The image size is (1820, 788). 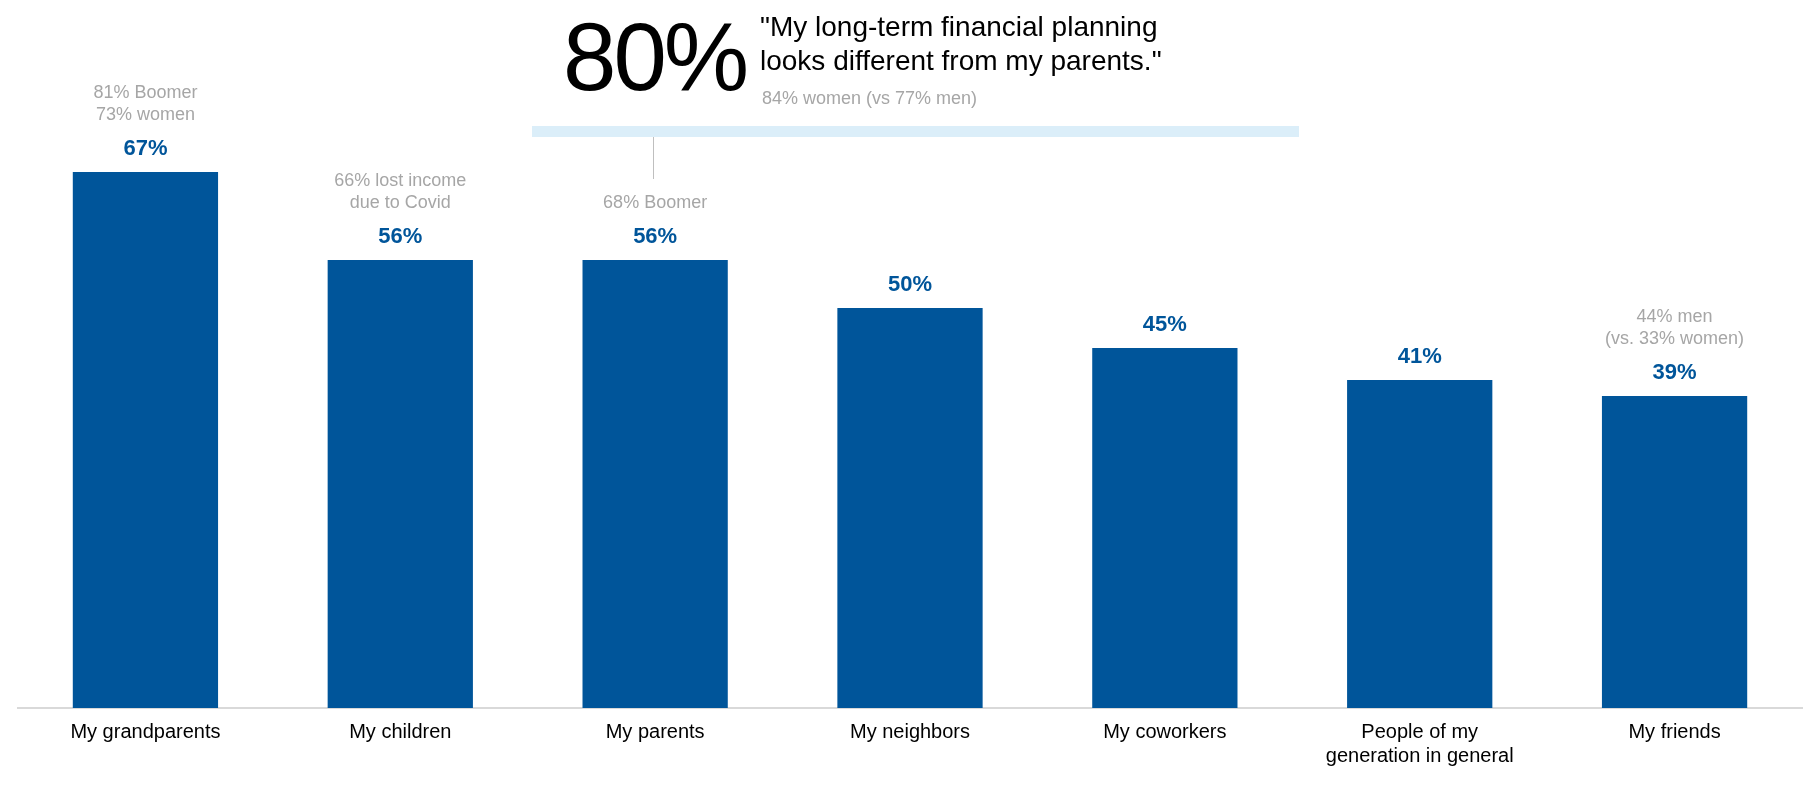 What do you see at coordinates (655, 730) in the screenshot?
I see `x-tick-label: My parents` at bounding box center [655, 730].